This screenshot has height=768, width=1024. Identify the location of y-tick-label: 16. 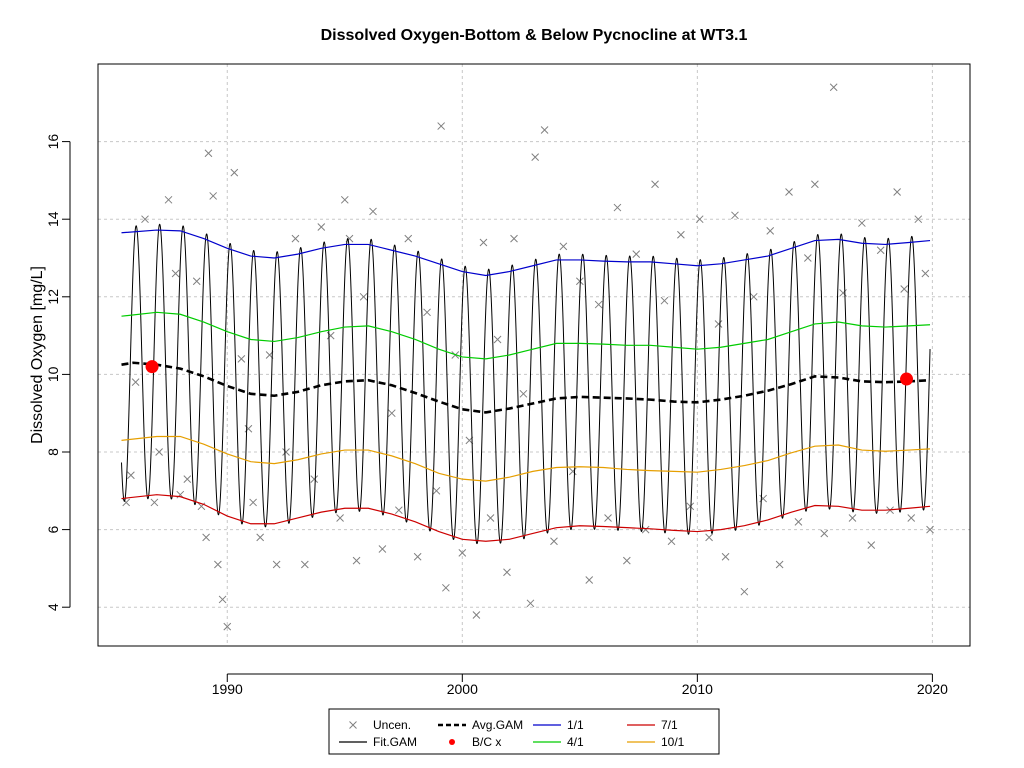
(53, 142).